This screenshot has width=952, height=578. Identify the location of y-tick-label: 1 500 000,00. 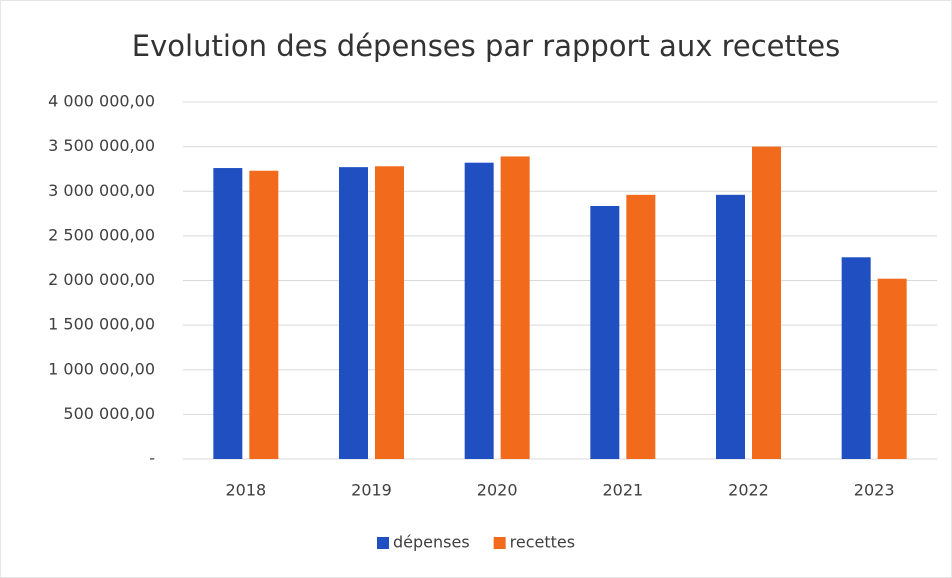
(101, 324).